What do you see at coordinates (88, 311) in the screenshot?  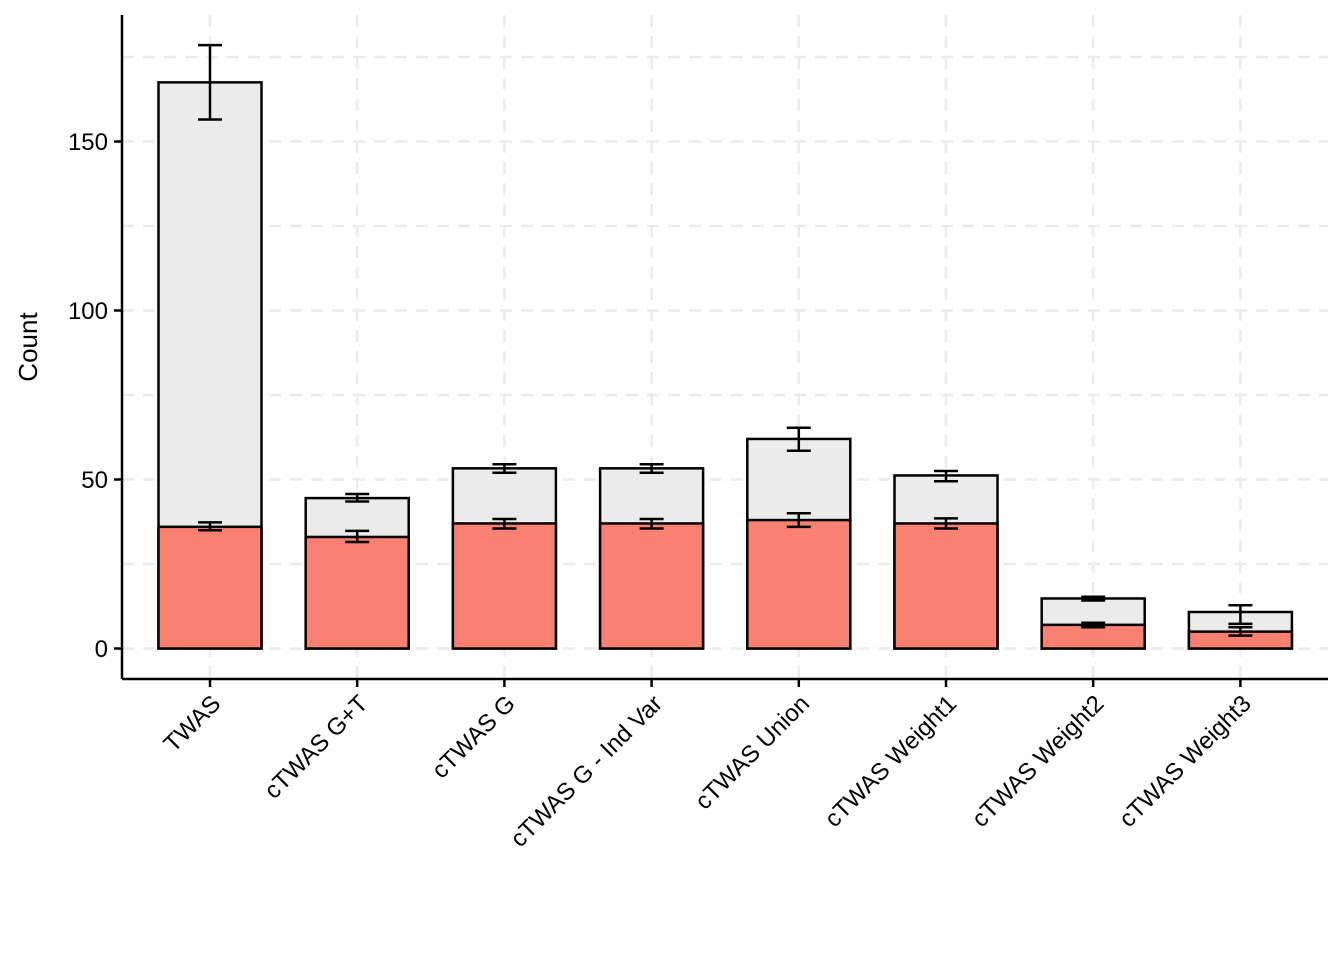 I see `y-tick-label: 100` at bounding box center [88, 311].